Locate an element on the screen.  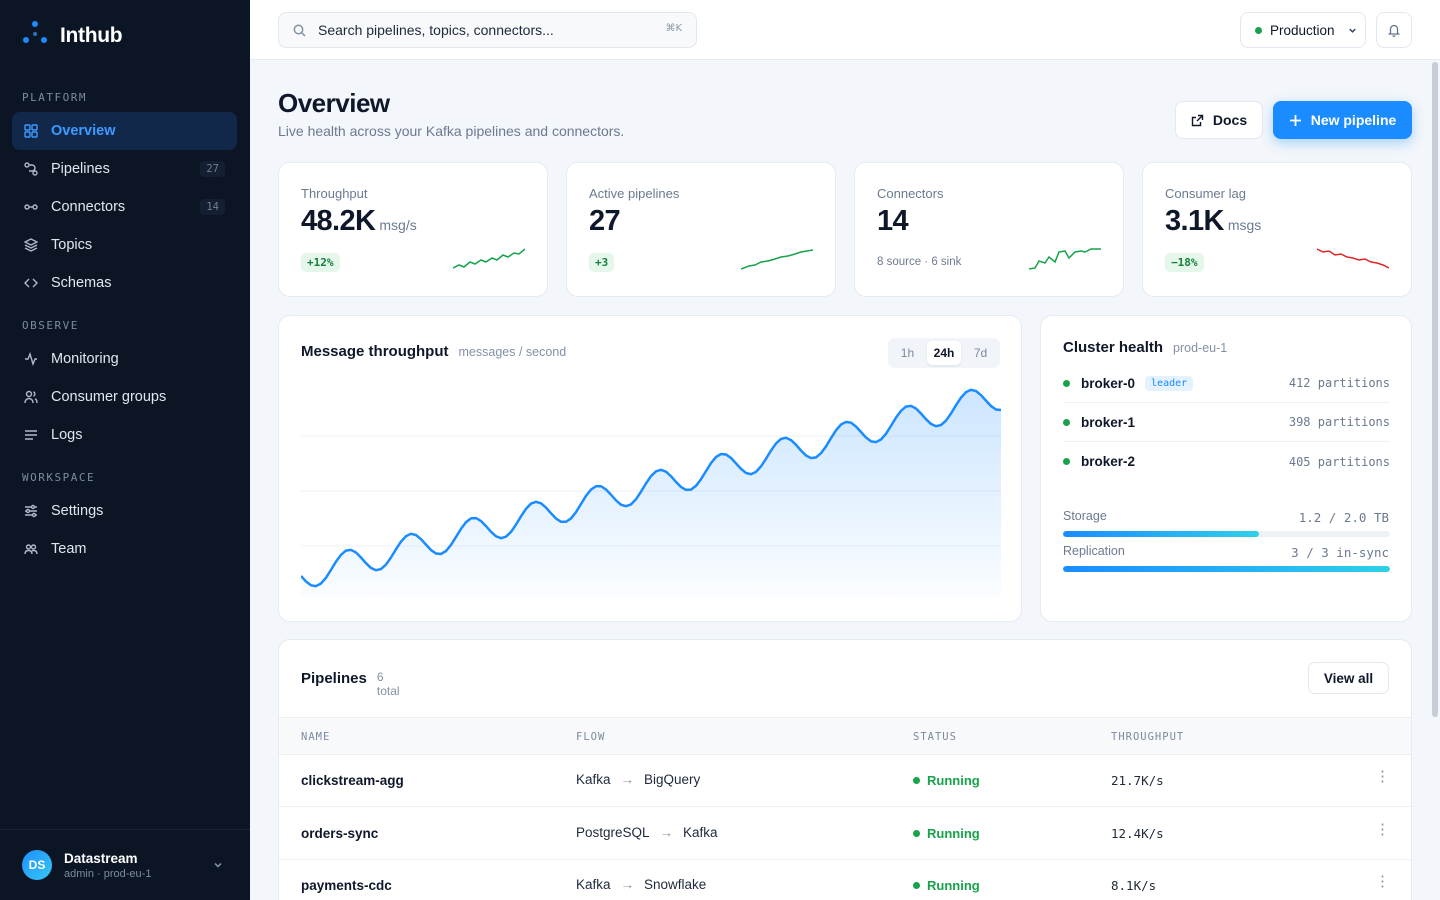
brand: Inthub is located at coordinates (72, 35).